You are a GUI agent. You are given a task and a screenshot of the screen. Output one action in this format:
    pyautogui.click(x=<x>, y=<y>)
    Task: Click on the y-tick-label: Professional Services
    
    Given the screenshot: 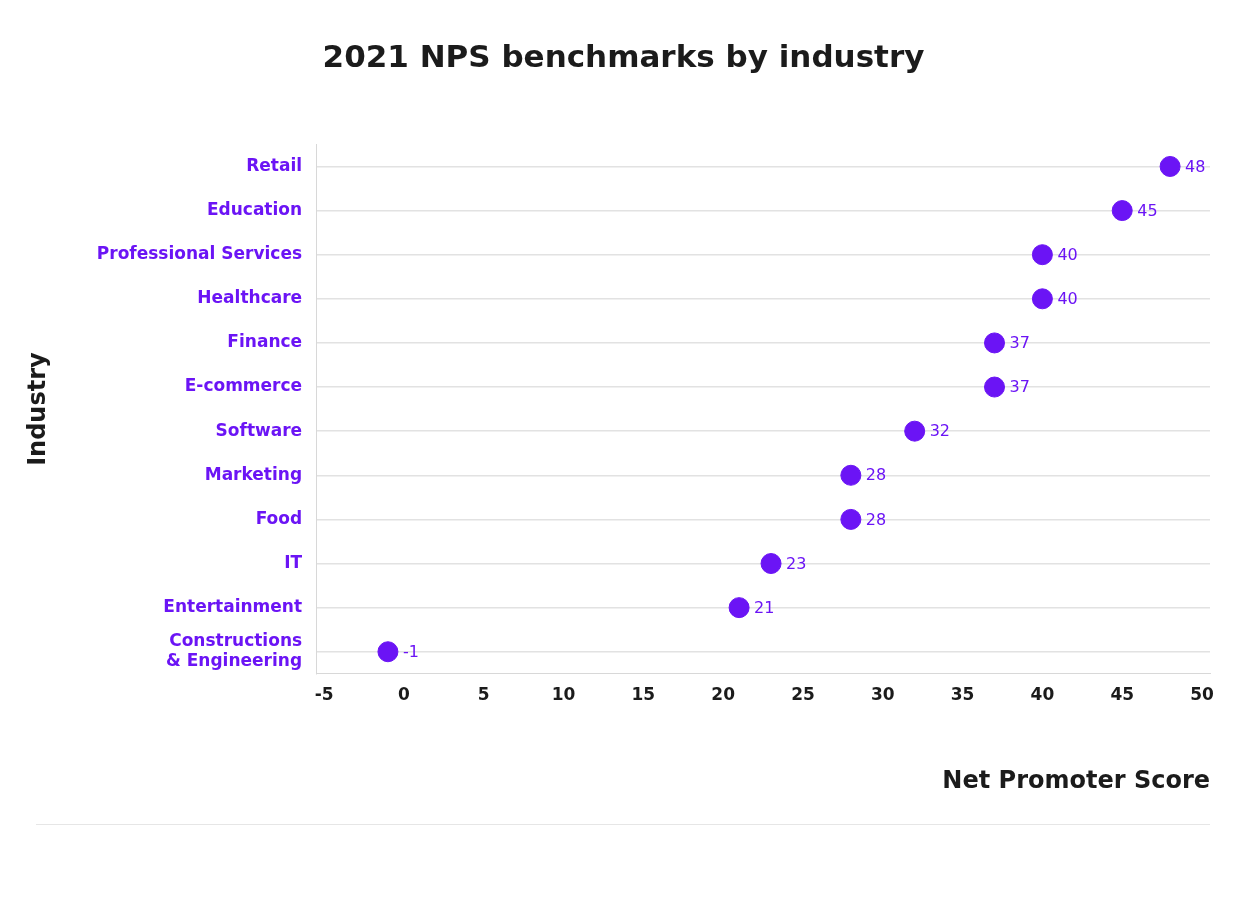 What is the action you would take?
    pyautogui.click(x=199, y=253)
    